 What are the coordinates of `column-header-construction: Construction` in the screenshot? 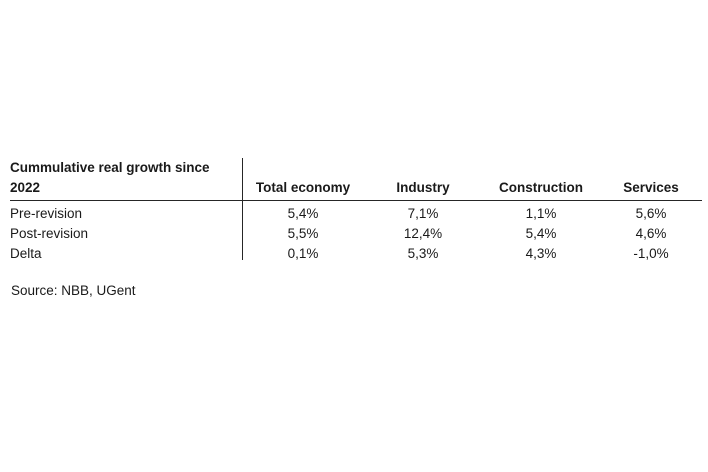 It's located at (541, 187).